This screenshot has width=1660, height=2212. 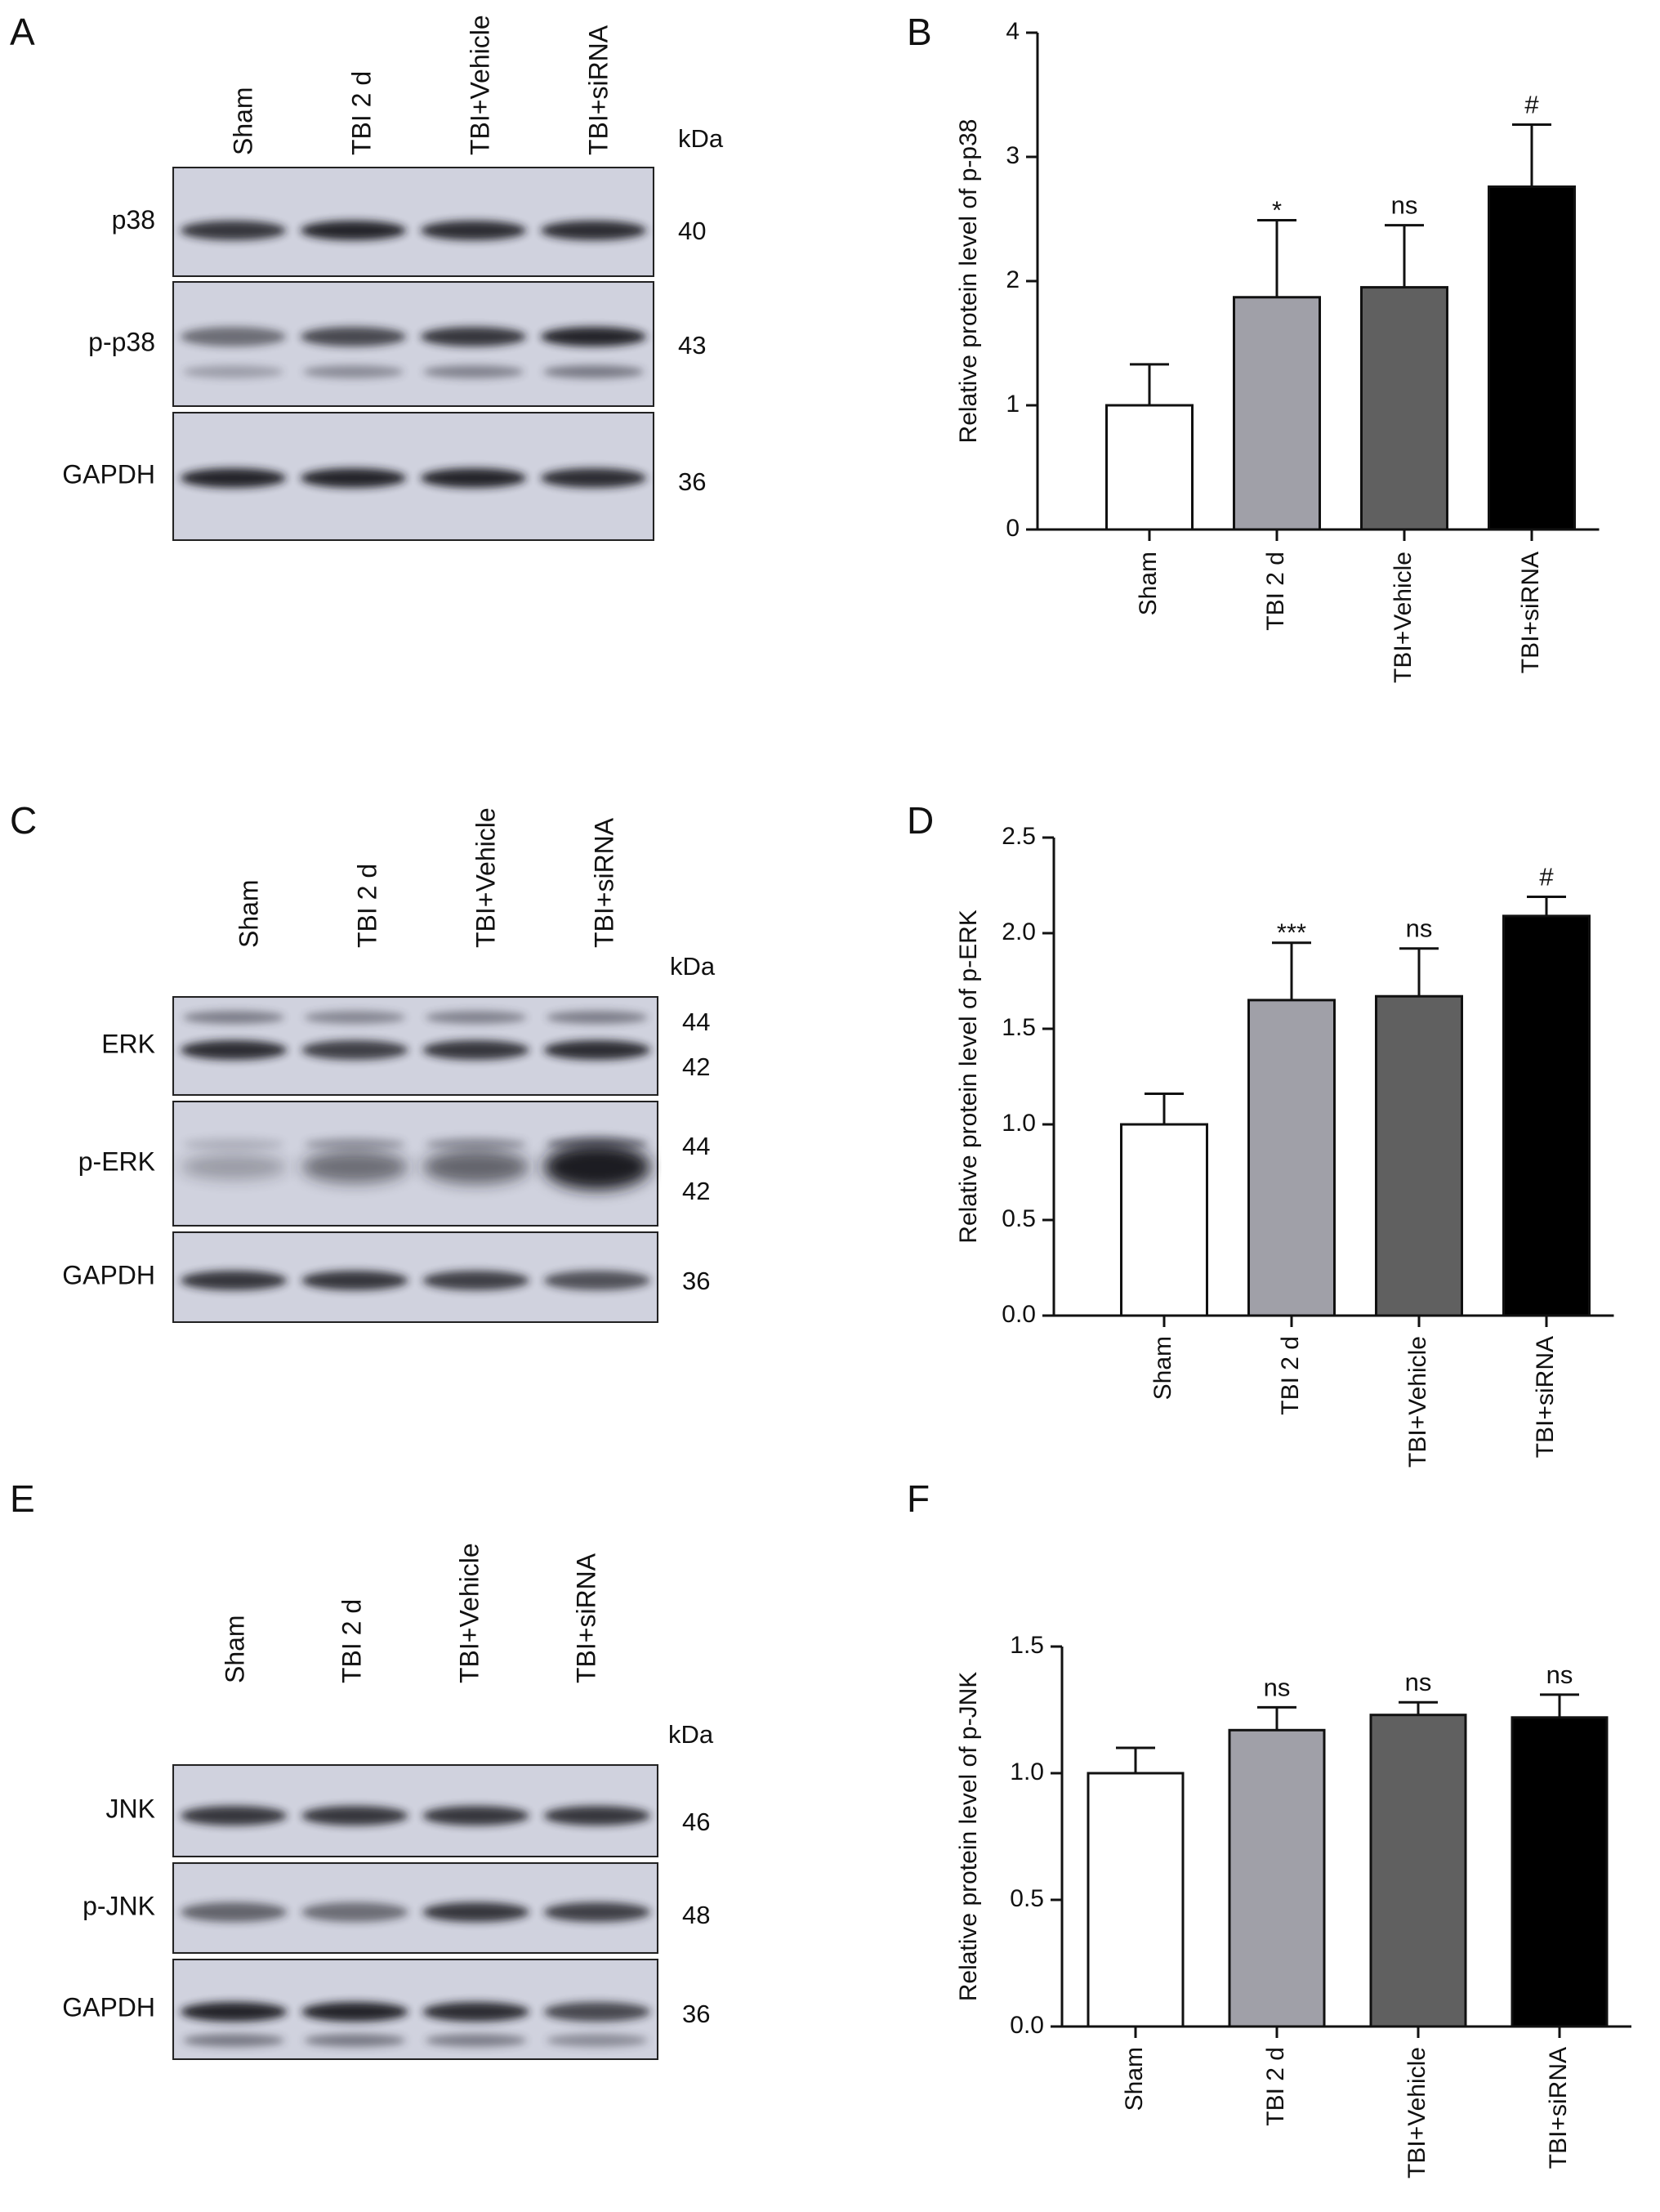 What do you see at coordinates (22, 32) in the screenshot?
I see `panel-letter: A` at bounding box center [22, 32].